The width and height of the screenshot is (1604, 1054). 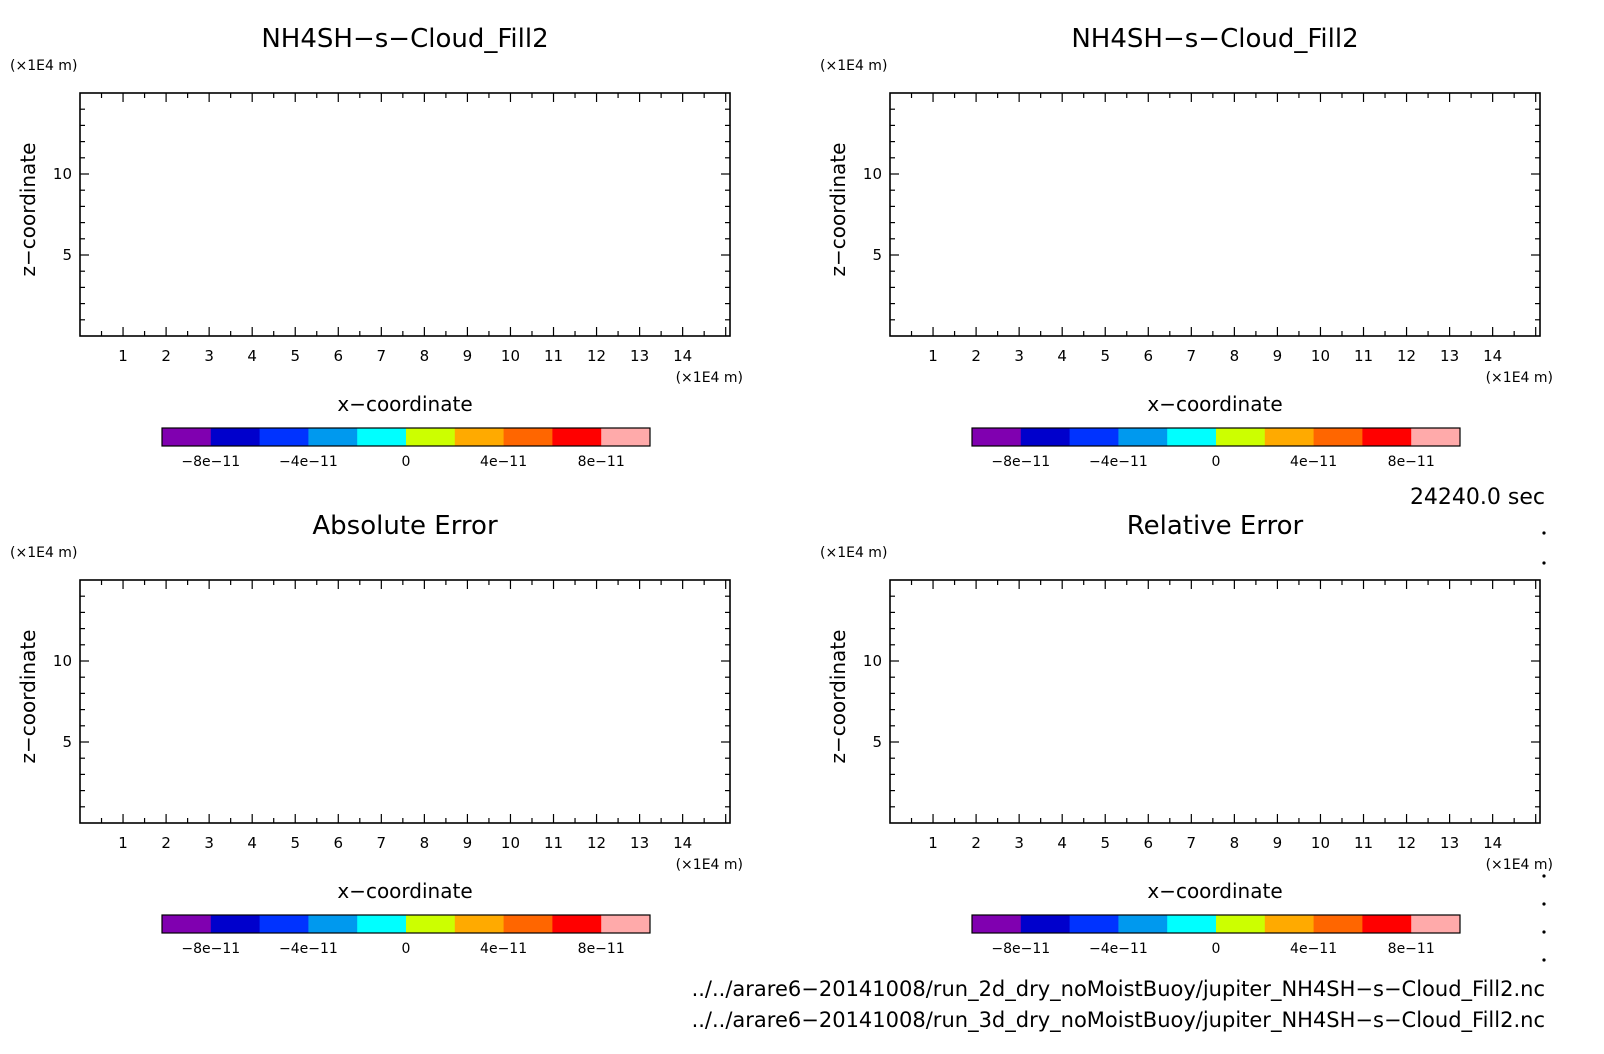 What do you see at coordinates (838, 697) in the screenshot?
I see `y-axis-label: z−coordinate` at bounding box center [838, 697].